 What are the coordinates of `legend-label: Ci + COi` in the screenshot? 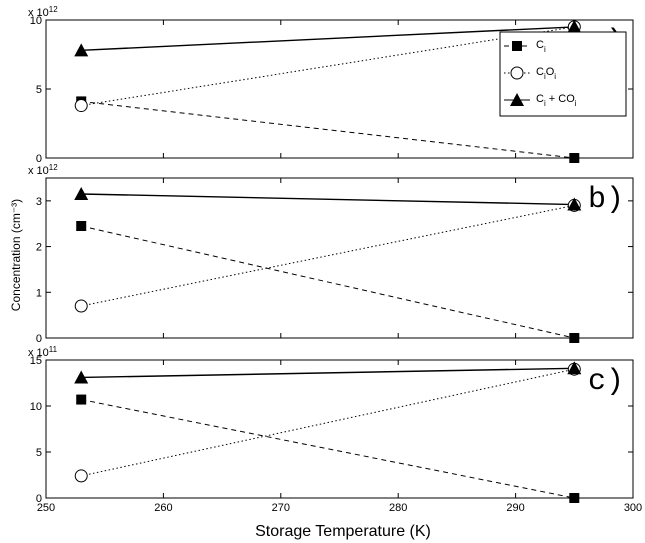 It's located at (556, 100).